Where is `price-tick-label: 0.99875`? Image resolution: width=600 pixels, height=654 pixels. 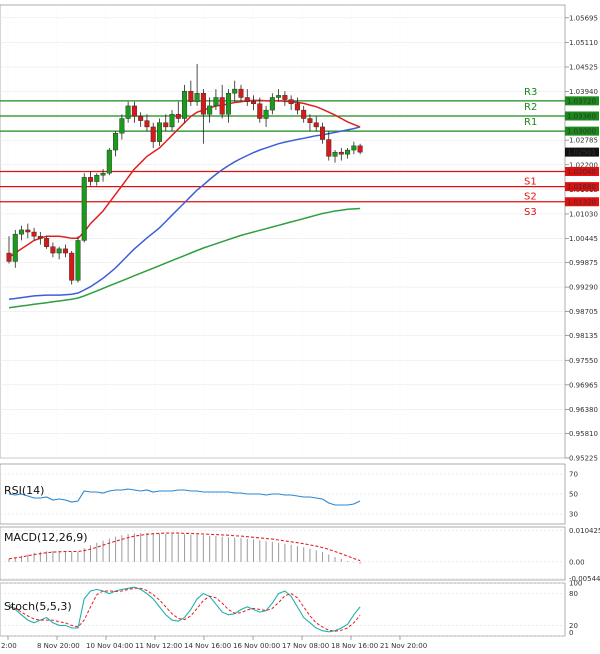 price-tick-label: 0.99875 is located at coordinates (583, 263).